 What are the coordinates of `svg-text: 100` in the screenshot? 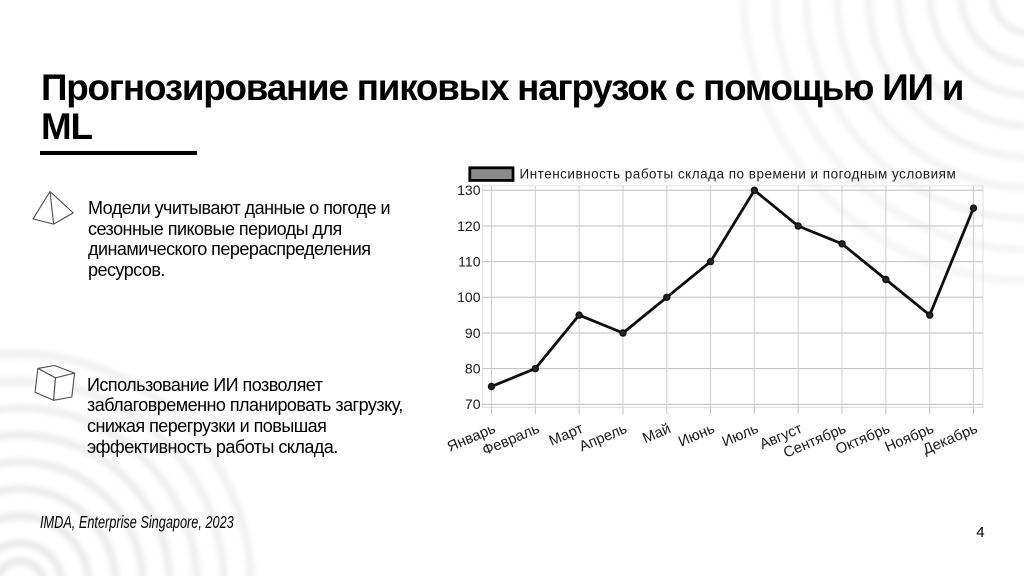 It's located at (469, 297).